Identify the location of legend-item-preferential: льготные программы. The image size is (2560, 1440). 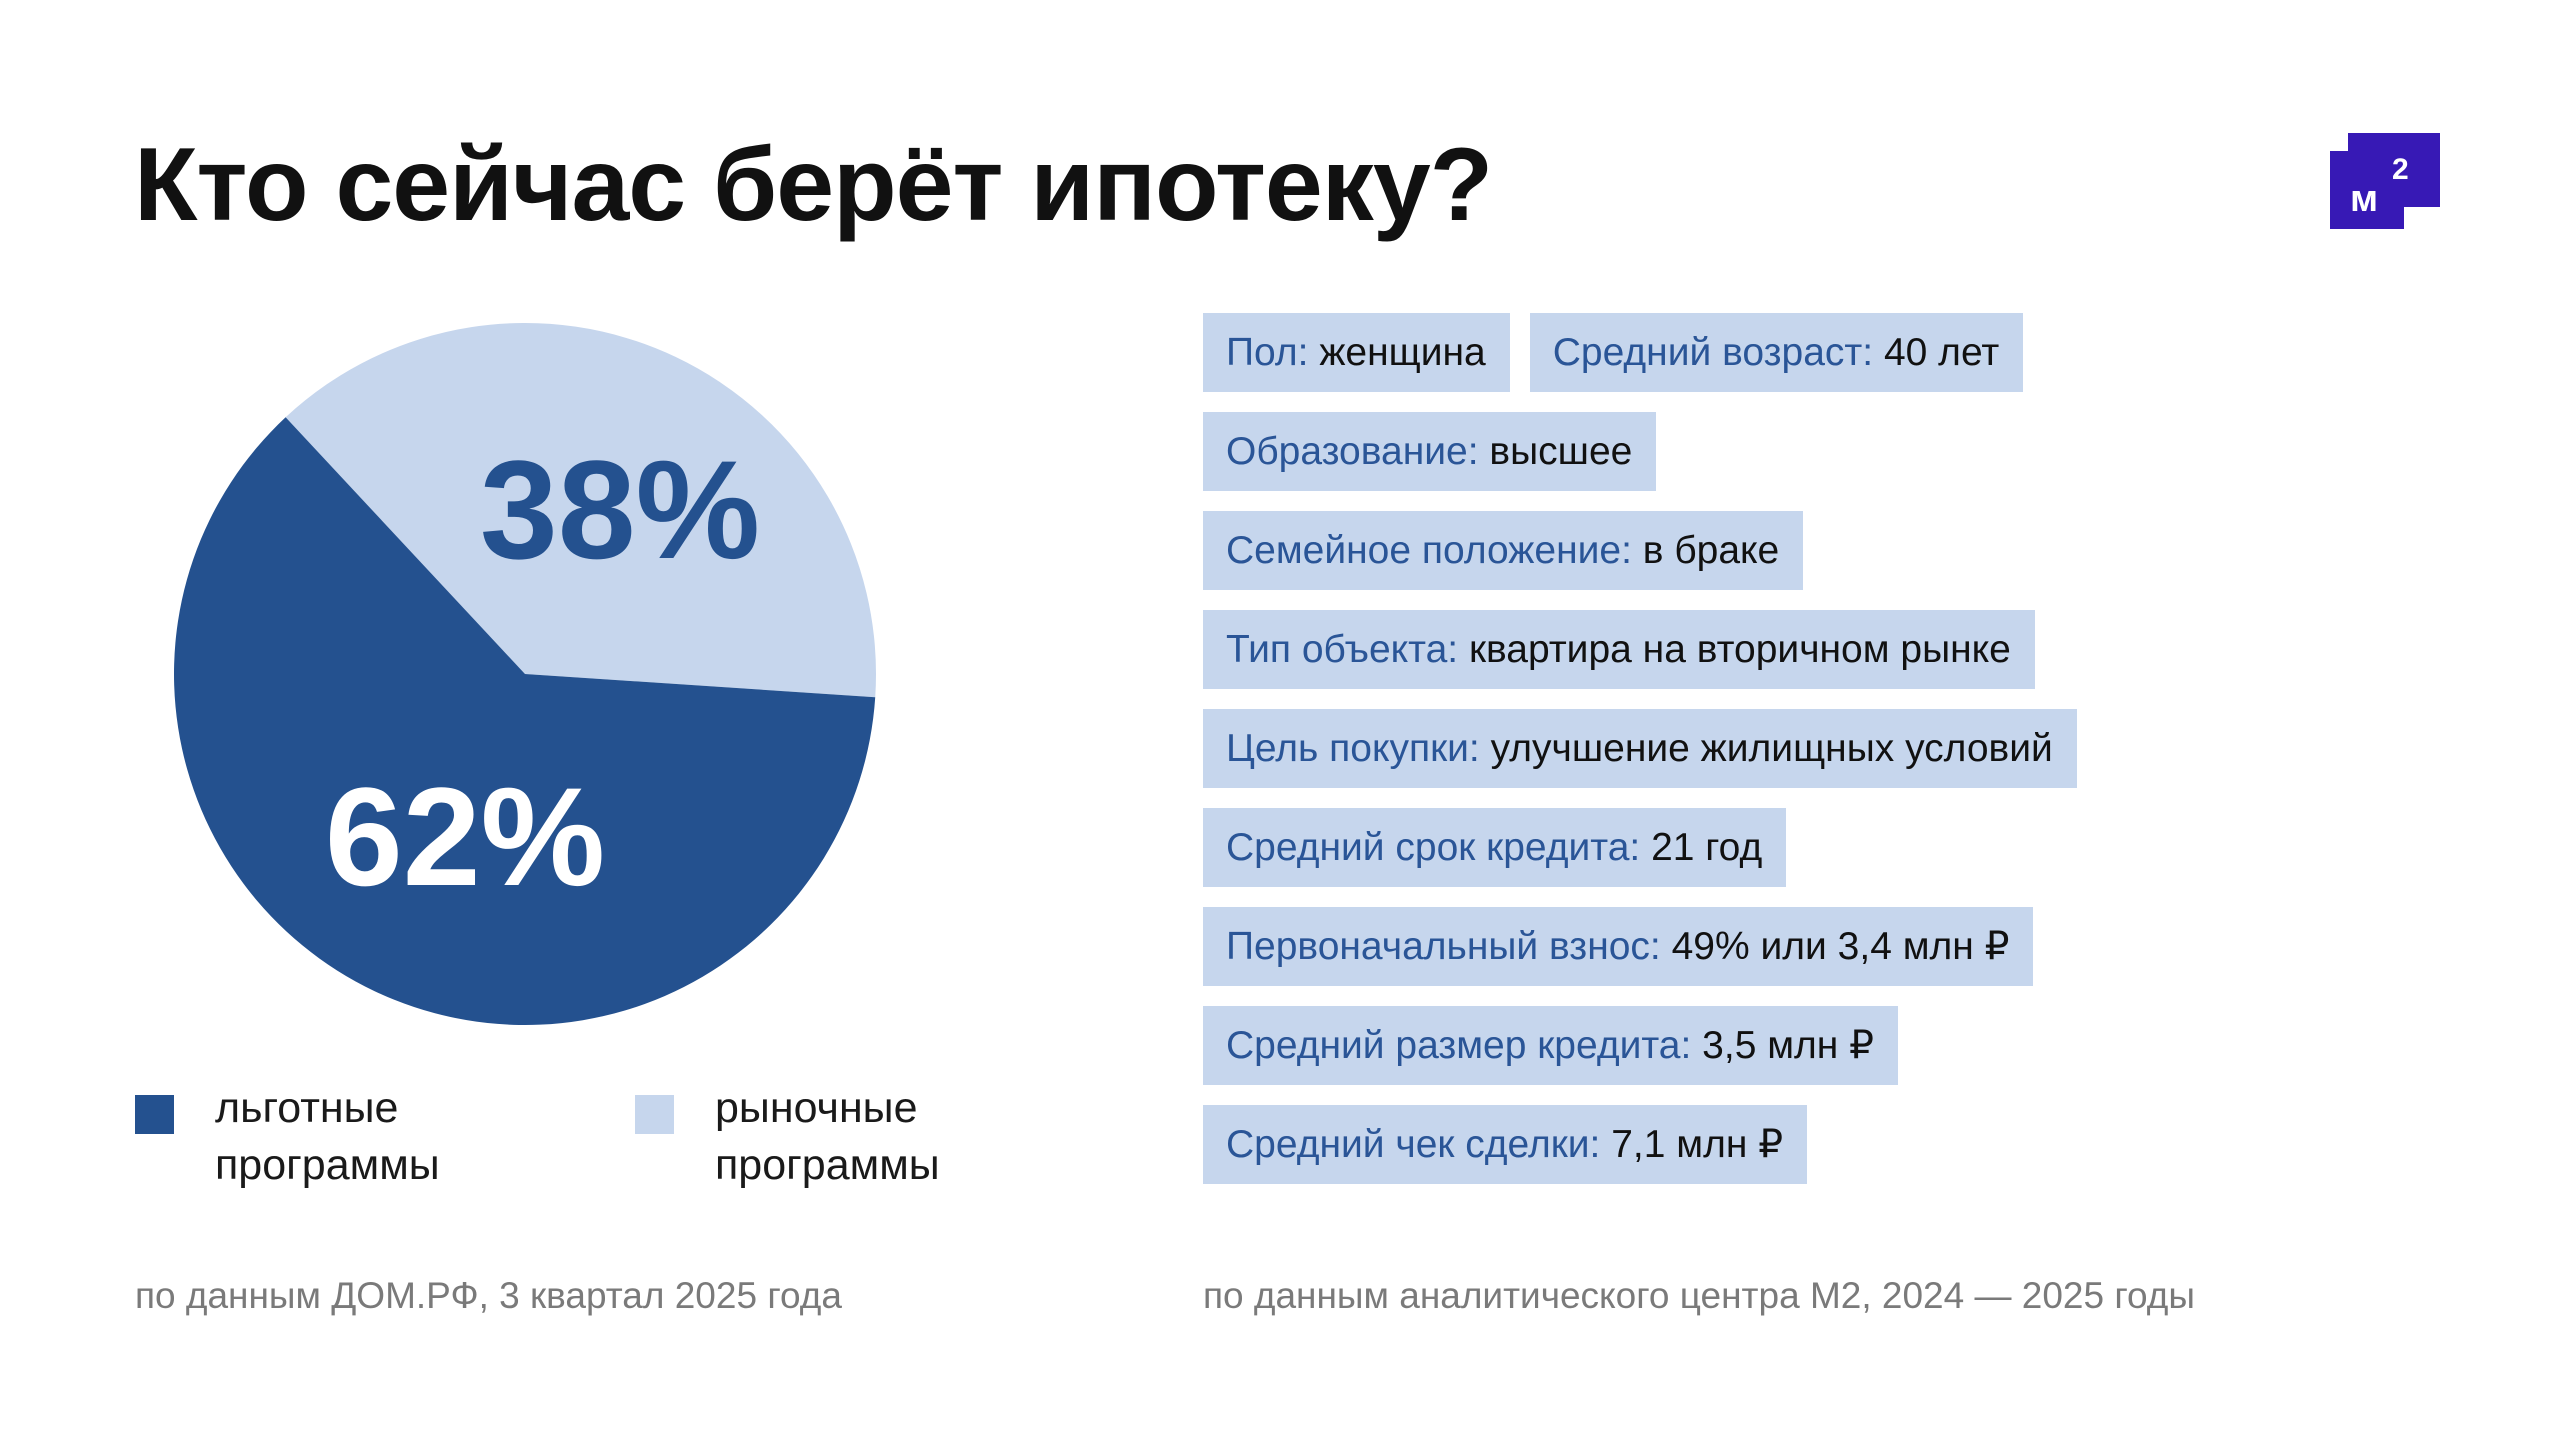
(365, 1137).